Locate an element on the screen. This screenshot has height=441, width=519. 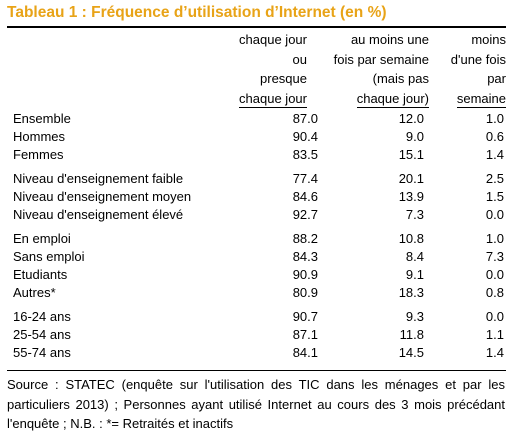
value-daily: 90.7 is located at coordinates (305, 316).